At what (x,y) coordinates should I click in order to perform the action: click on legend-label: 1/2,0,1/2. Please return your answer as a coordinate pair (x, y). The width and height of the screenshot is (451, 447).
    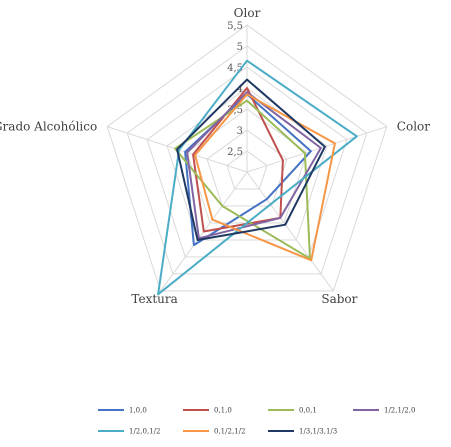
    Looking at the image, I should click on (144, 432).